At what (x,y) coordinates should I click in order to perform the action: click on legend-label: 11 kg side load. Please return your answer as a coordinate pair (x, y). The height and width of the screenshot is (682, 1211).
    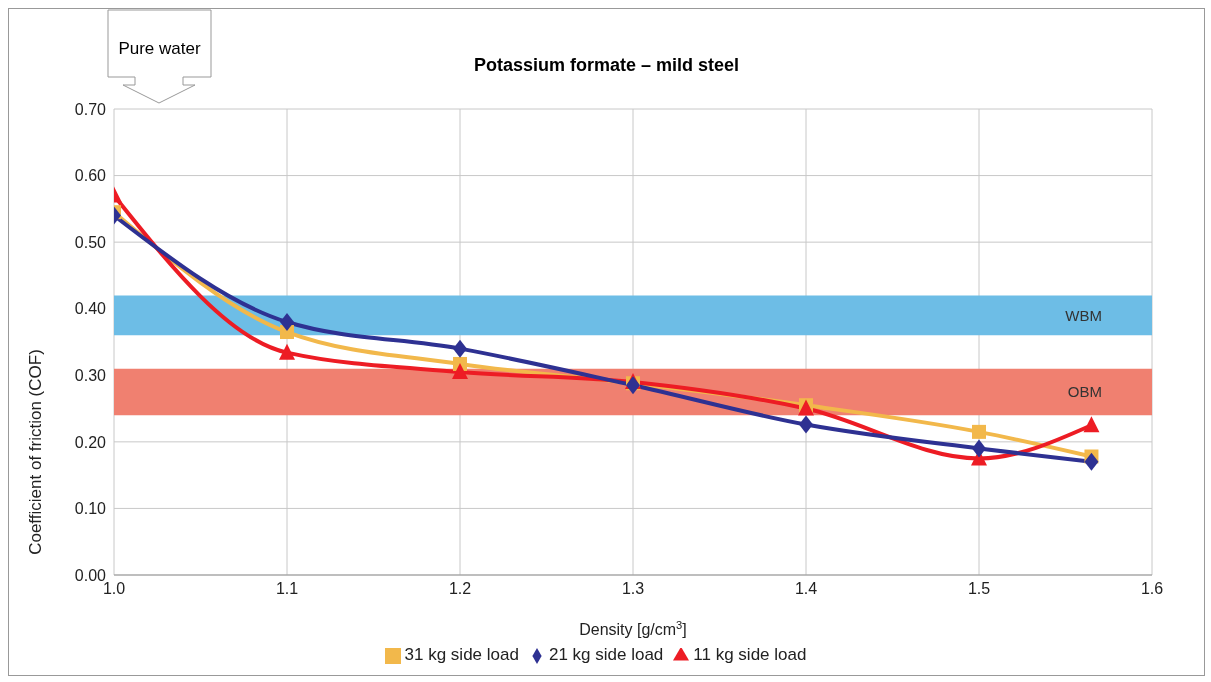
    Looking at the image, I should click on (750, 654).